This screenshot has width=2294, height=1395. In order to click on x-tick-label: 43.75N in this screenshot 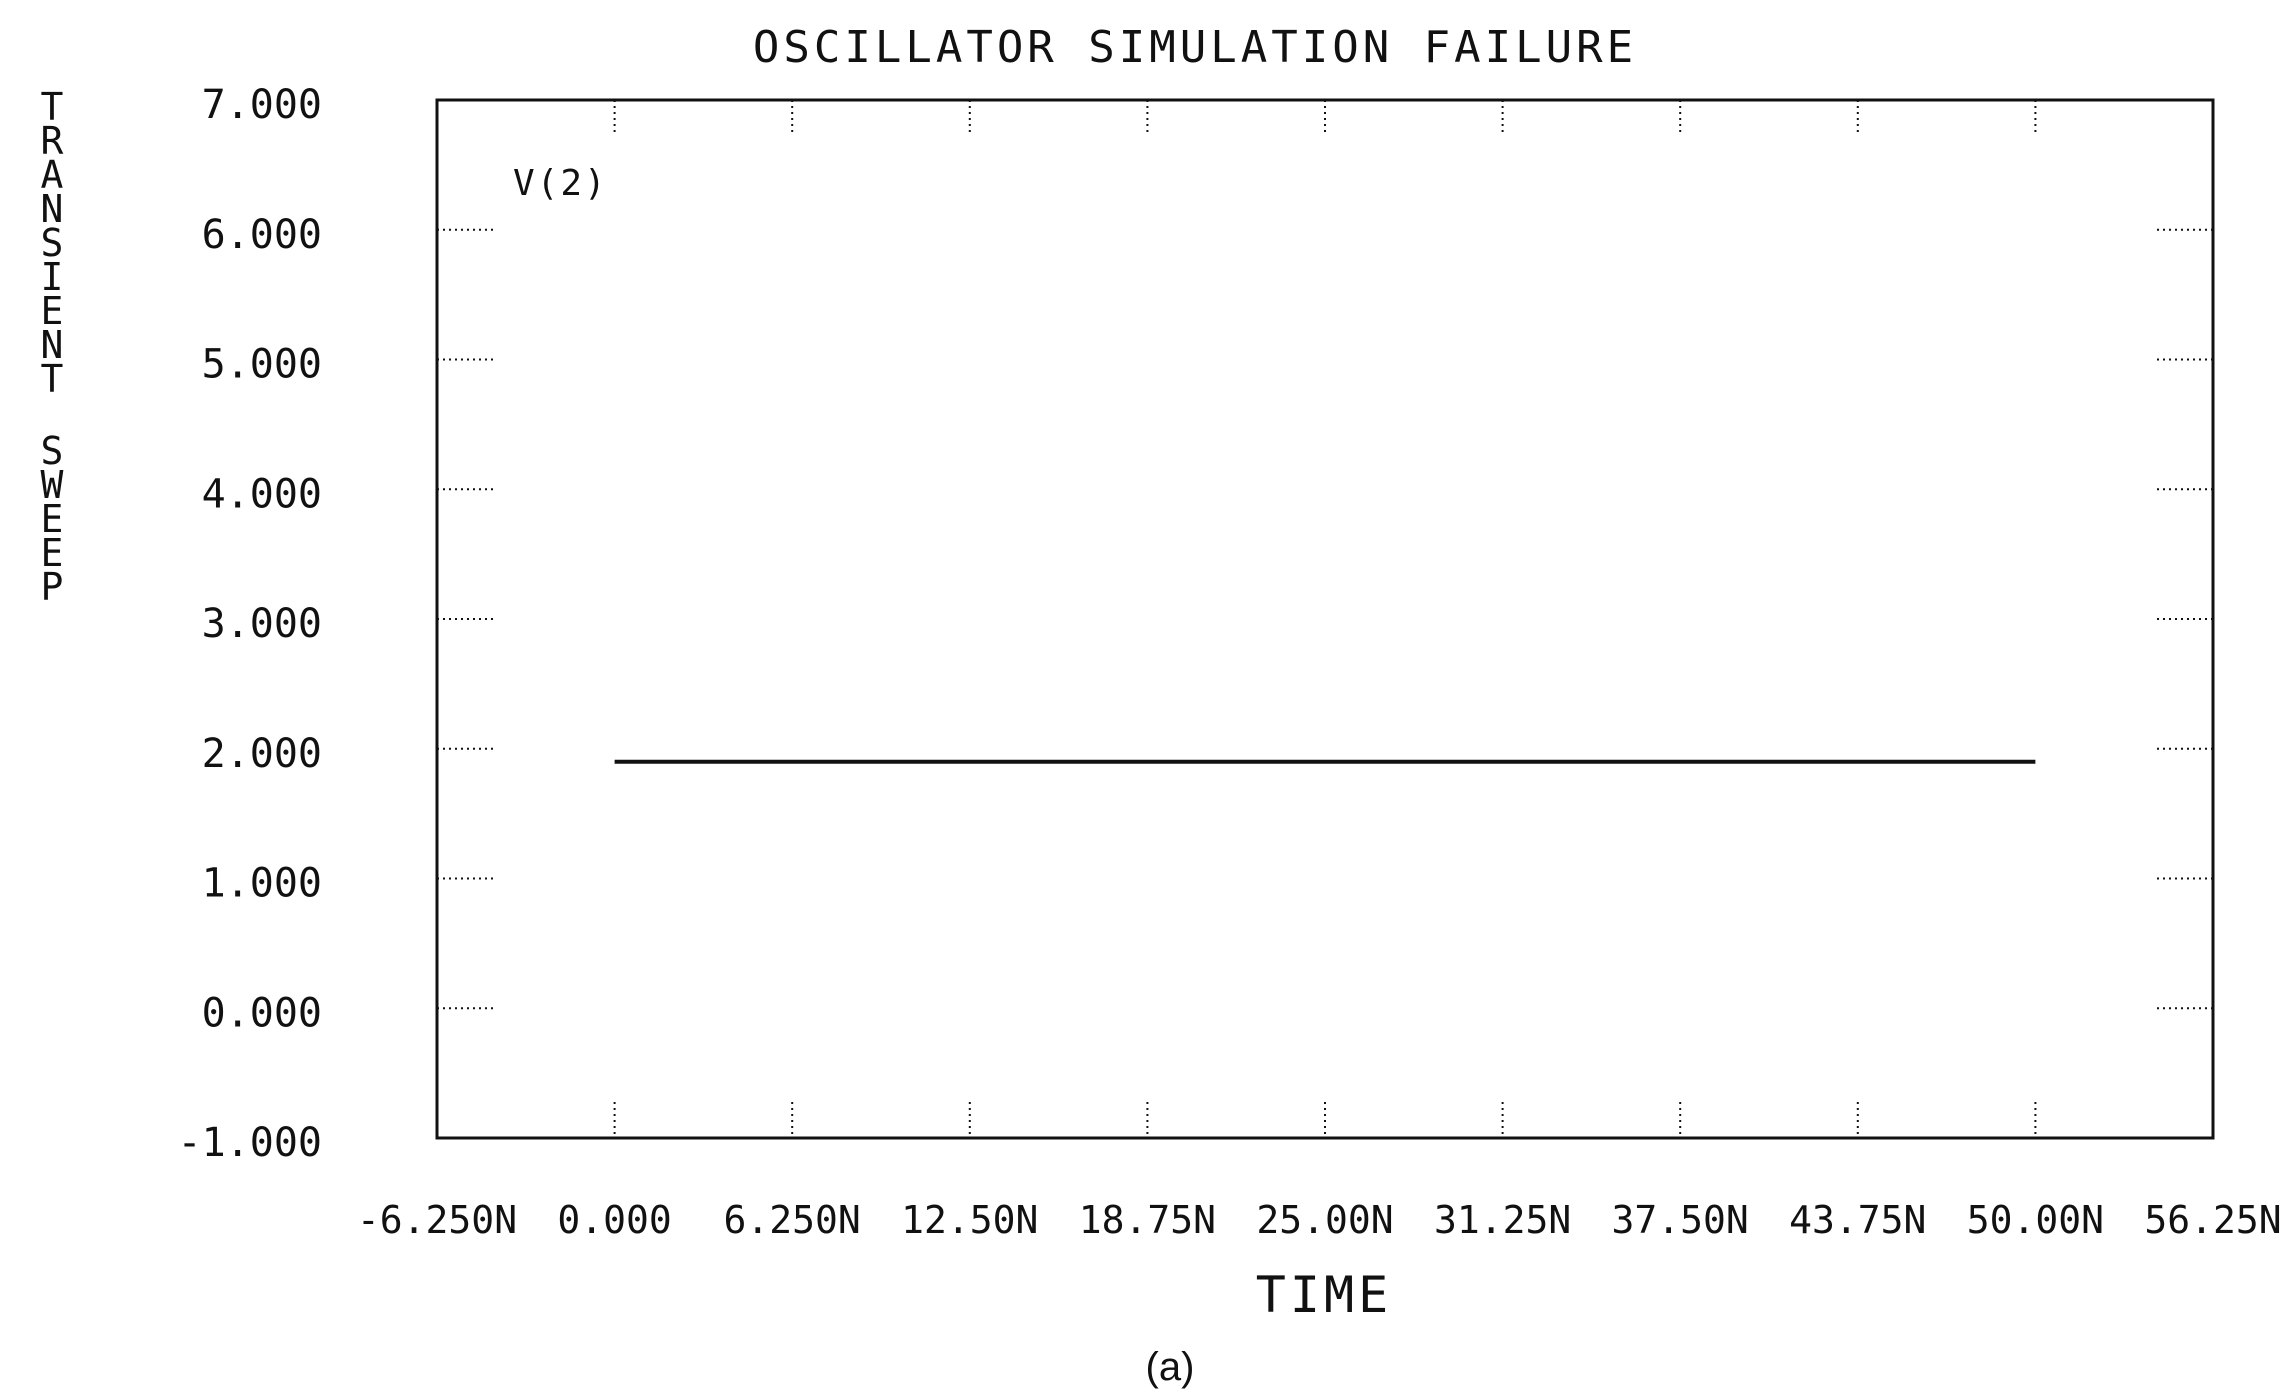, I will do `click(1857, 1220)`.